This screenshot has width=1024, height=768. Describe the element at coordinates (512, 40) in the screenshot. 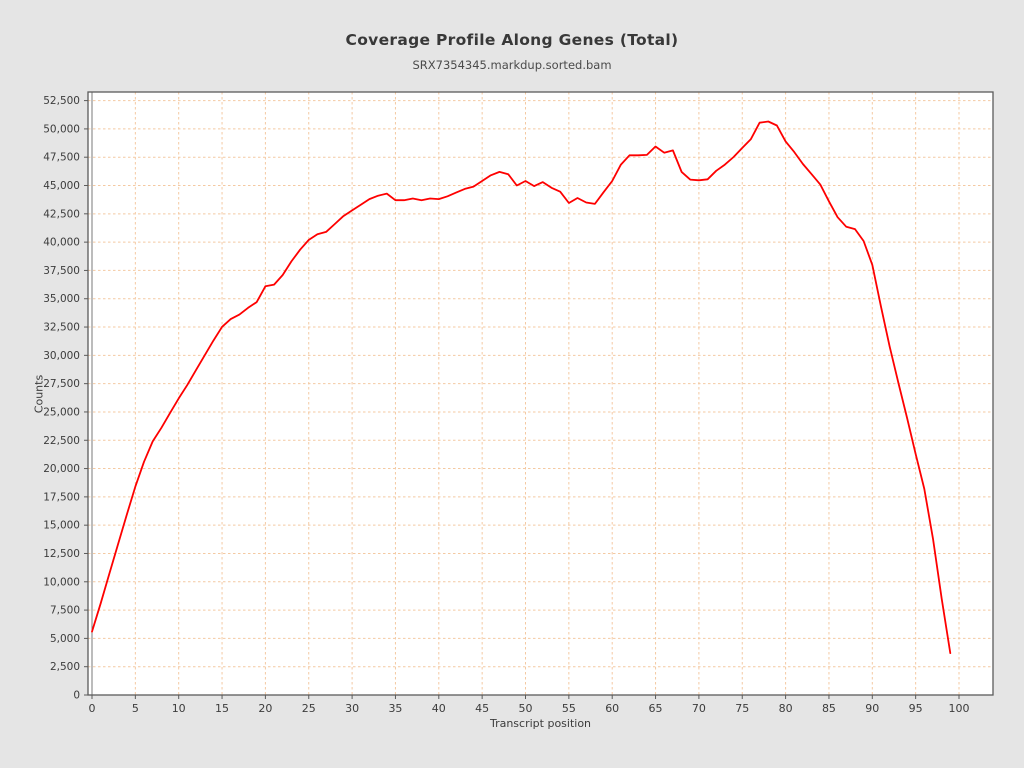

I see `chart-title: Coverage Profile Along Genes (Total)` at that location.